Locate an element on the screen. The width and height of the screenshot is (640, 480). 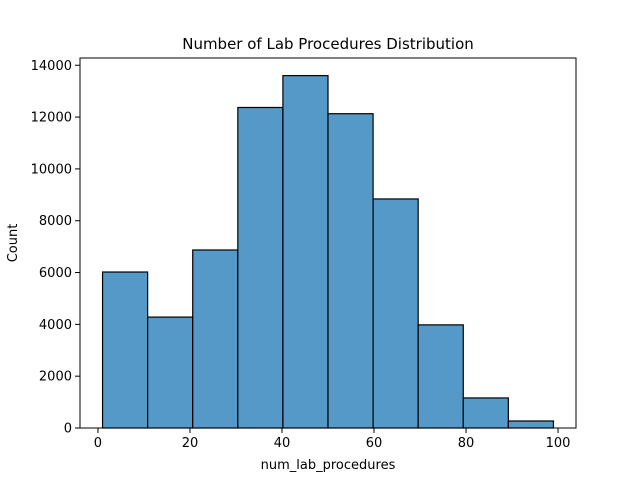
y-tick-label: 0 is located at coordinates (68, 429).